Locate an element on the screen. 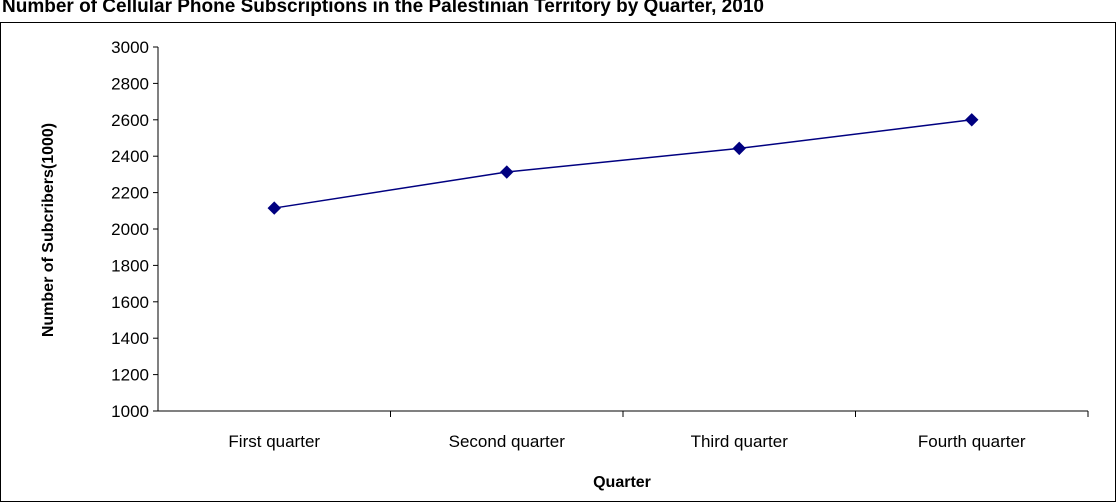 This screenshot has height=502, width=1117. y-tick-label: 1400 is located at coordinates (130, 338).